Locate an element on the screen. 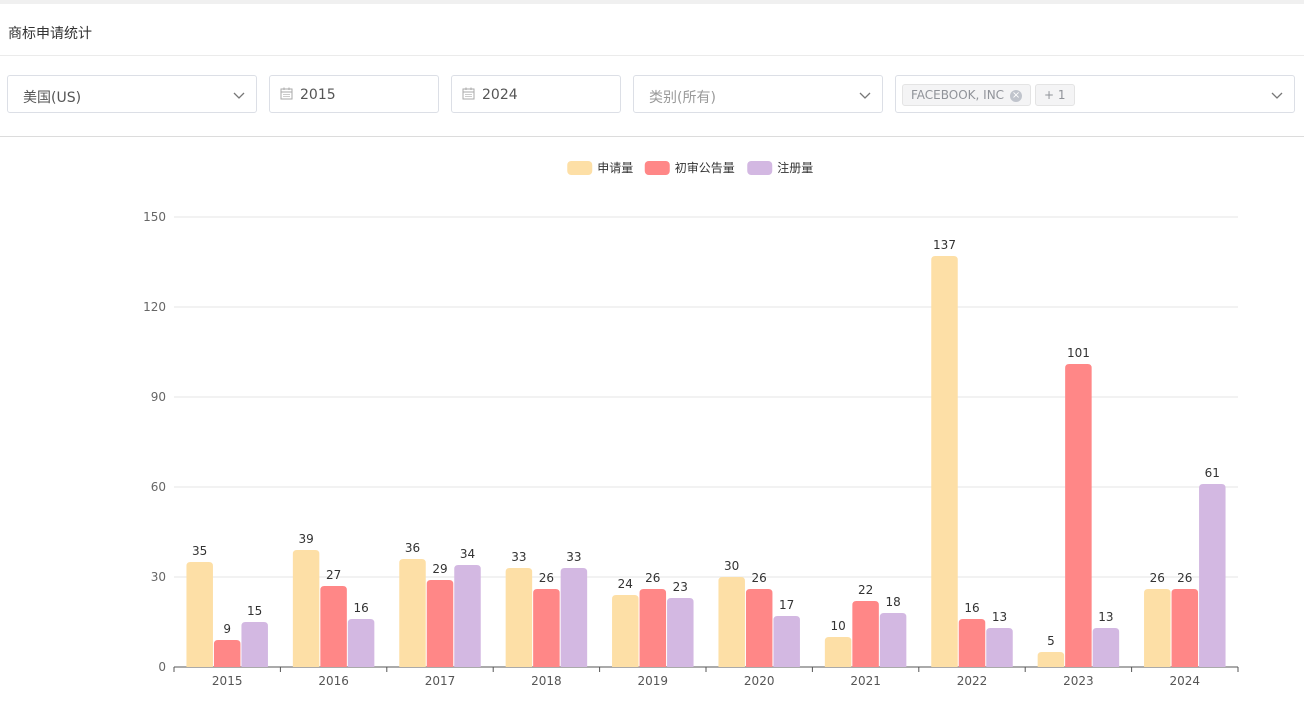 This screenshot has height=711, width=1304. start-year-picker: 2015 is located at coordinates (354, 94).